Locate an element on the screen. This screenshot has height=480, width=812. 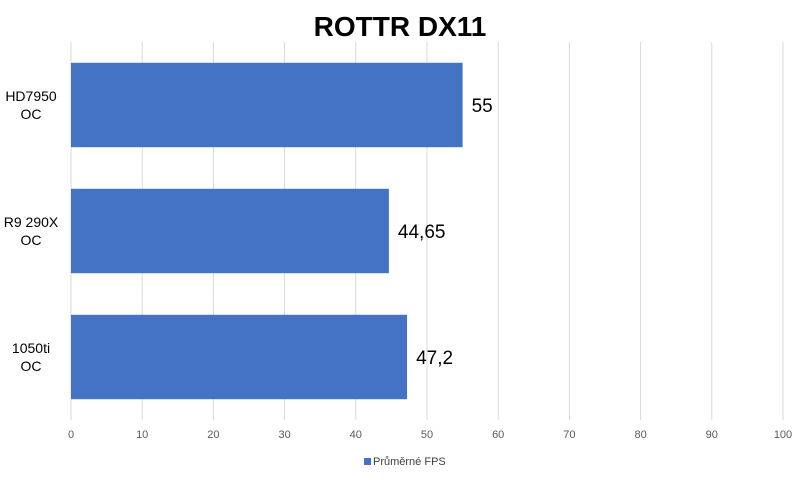
data-labels: 55 44,65 47,2 is located at coordinates (445, 232).